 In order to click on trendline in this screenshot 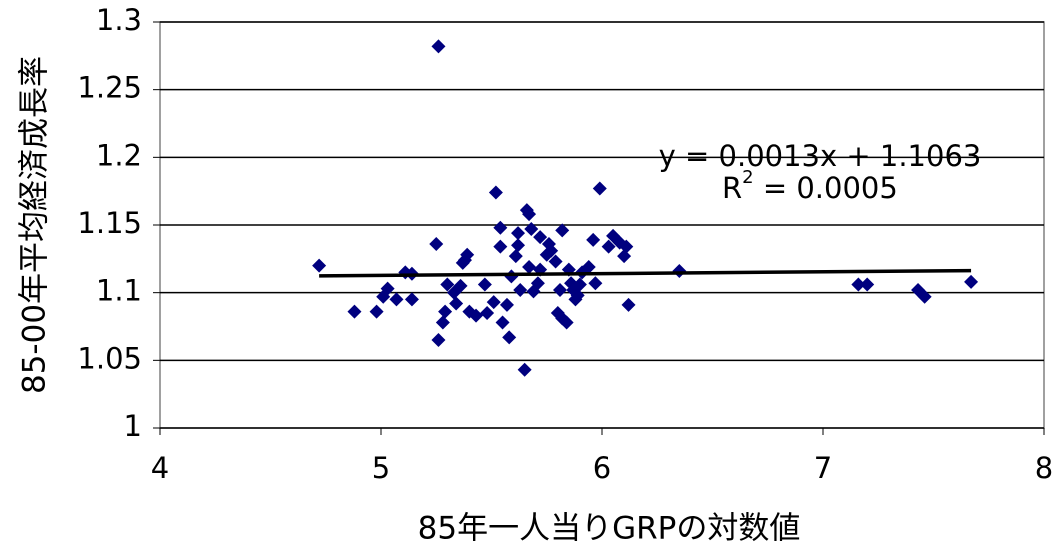, I will do `click(645, 273)`.